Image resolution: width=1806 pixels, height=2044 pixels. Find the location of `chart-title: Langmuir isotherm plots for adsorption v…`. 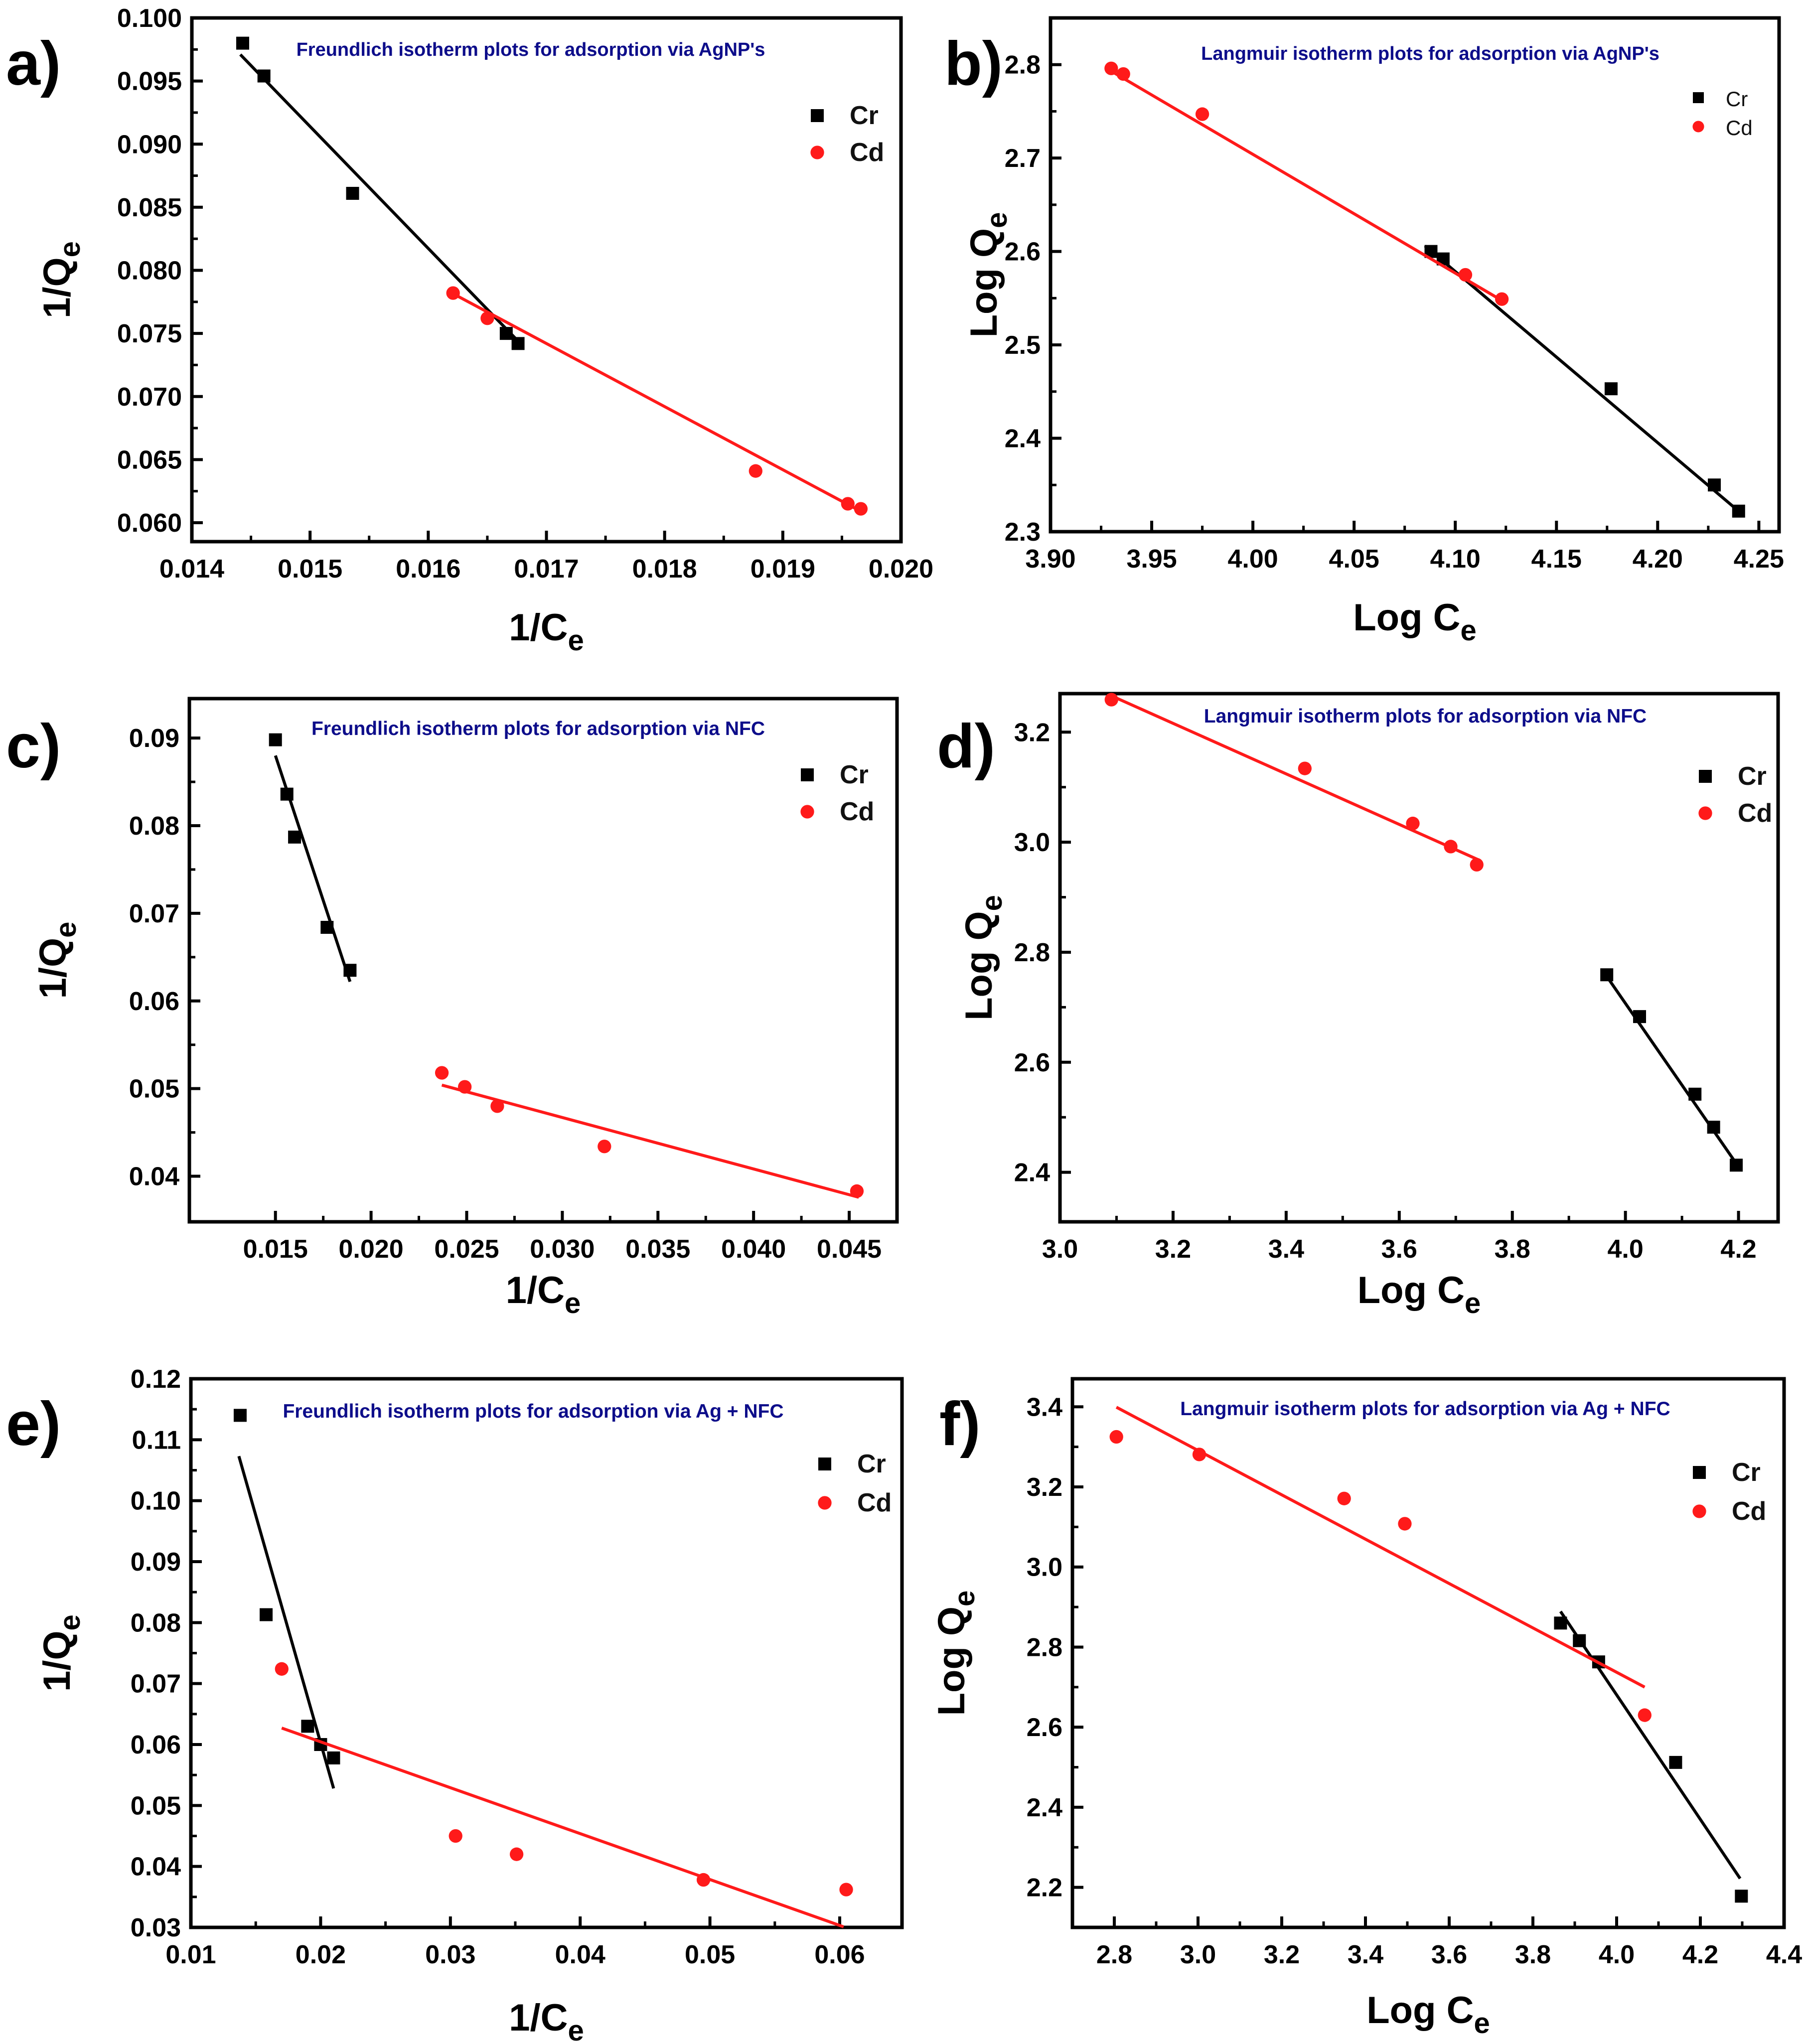

chart-title: Langmuir isotherm plots for adsorption v… is located at coordinates (1430, 53).